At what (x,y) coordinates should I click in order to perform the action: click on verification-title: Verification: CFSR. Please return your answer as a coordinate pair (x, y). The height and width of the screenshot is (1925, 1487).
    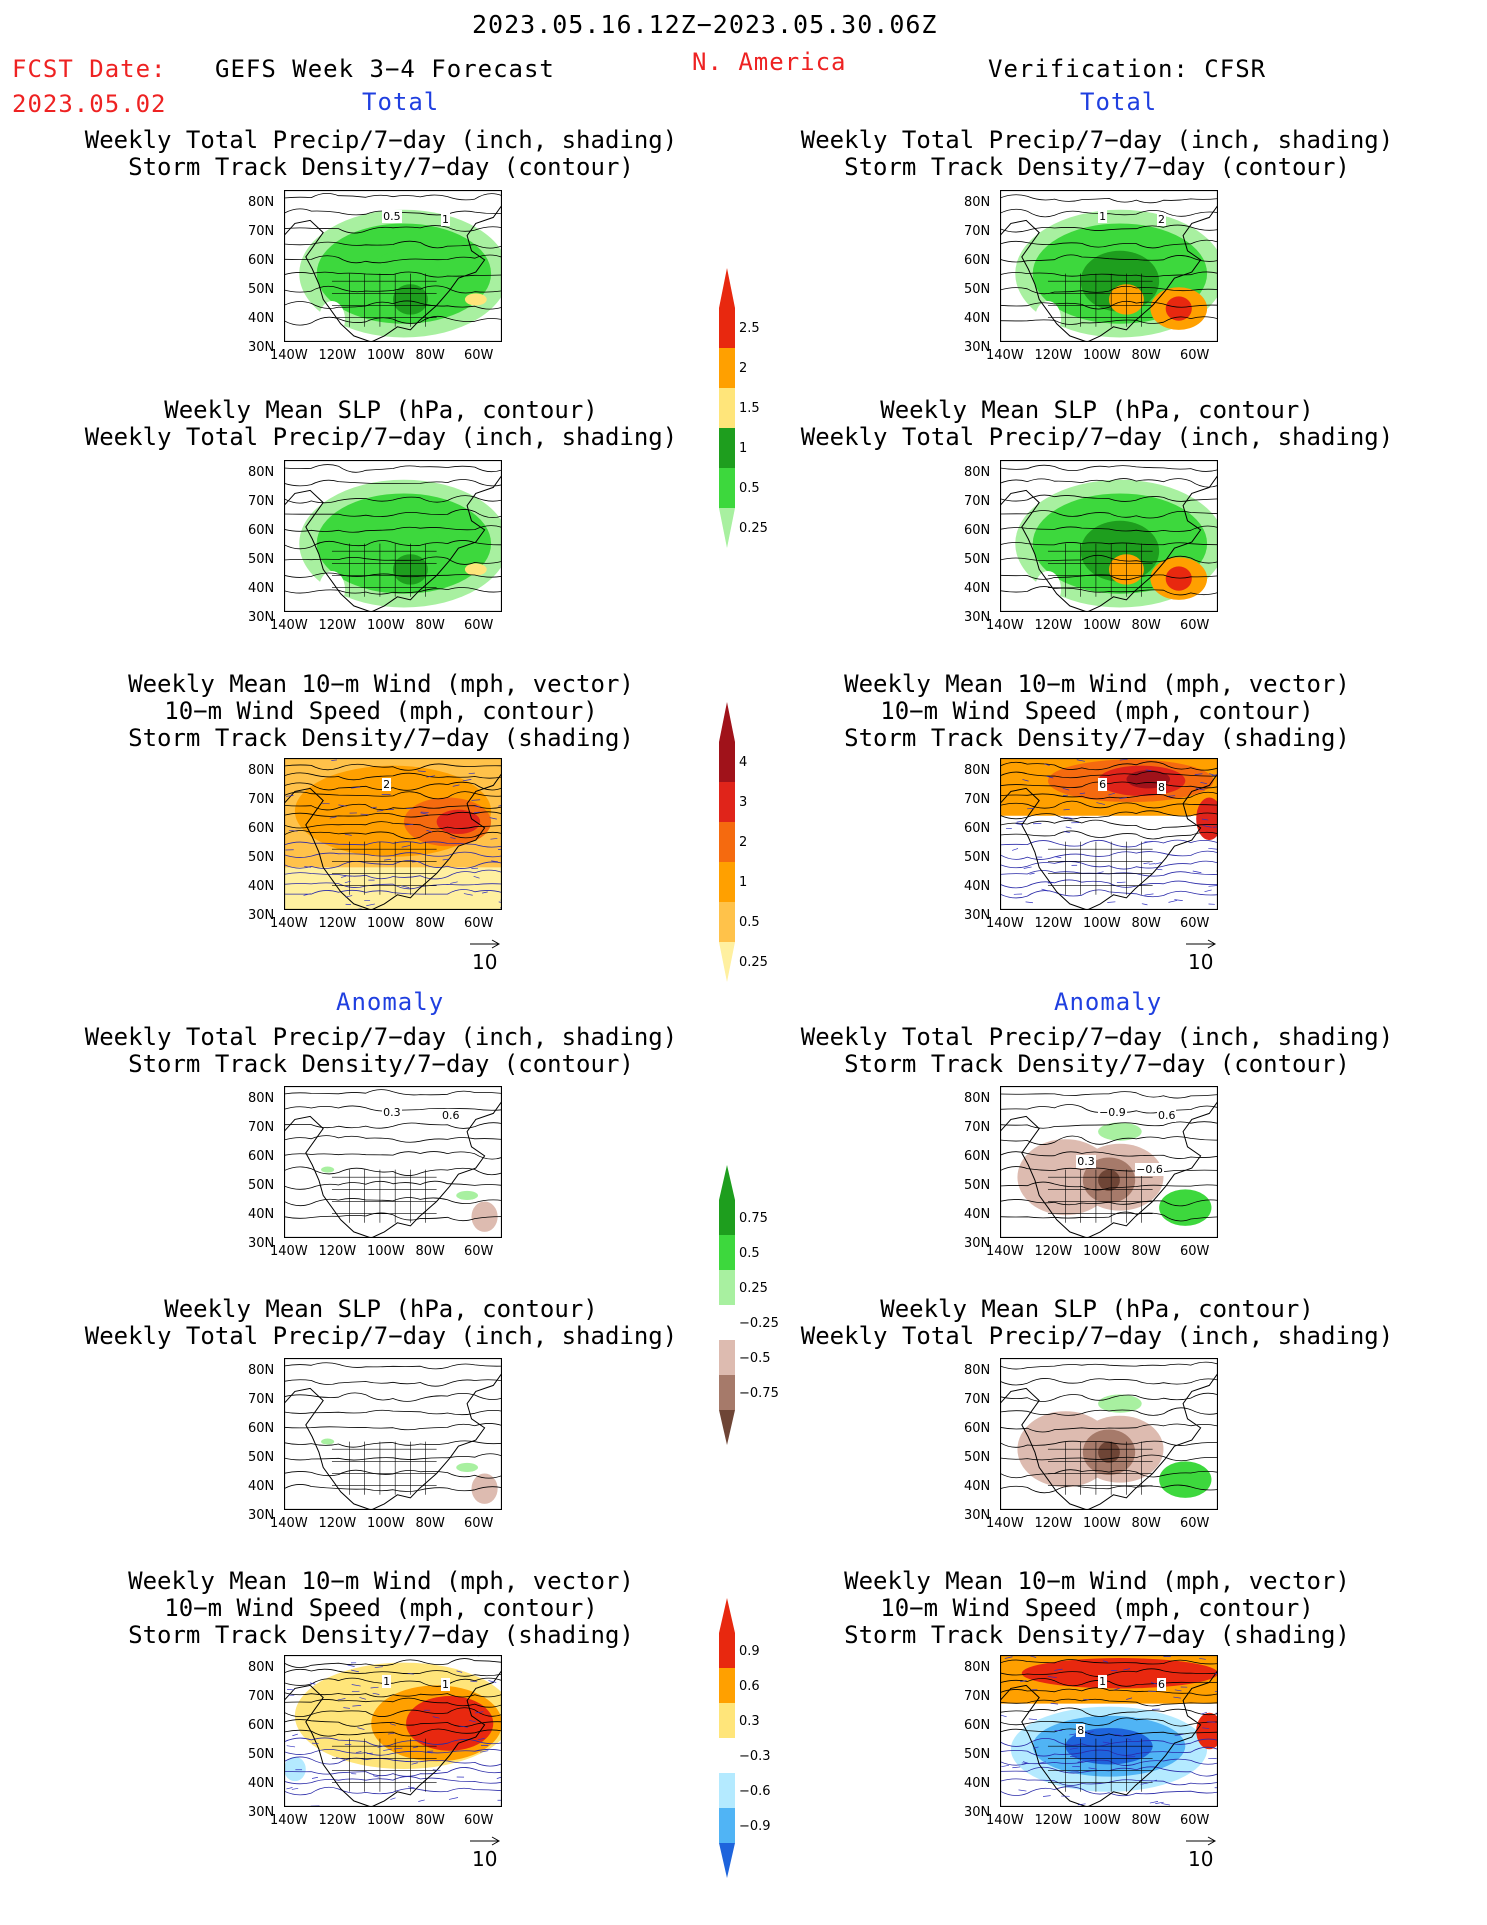
    Looking at the image, I should click on (1127, 69).